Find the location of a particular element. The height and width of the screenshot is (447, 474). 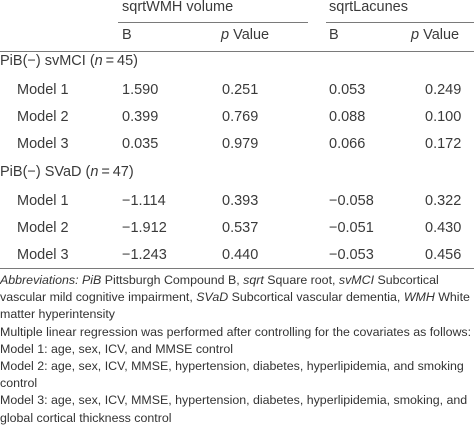

header-p-lacunes: p Value is located at coordinates (435, 35).